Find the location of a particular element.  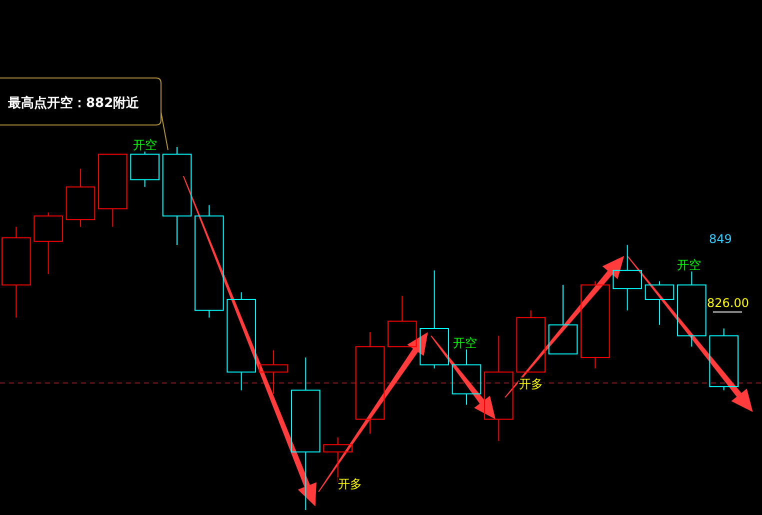

annotation: 826.00 is located at coordinates (728, 303).